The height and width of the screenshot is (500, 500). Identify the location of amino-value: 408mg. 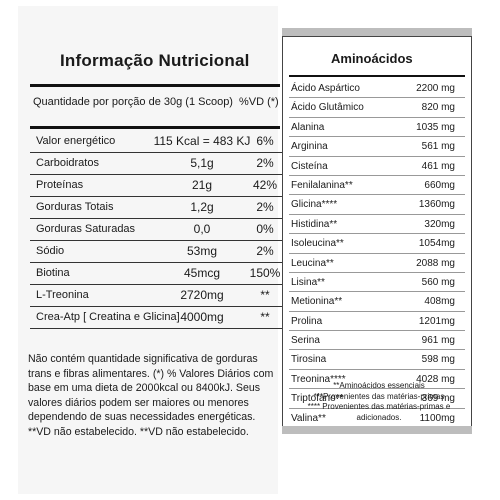
(439, 302).